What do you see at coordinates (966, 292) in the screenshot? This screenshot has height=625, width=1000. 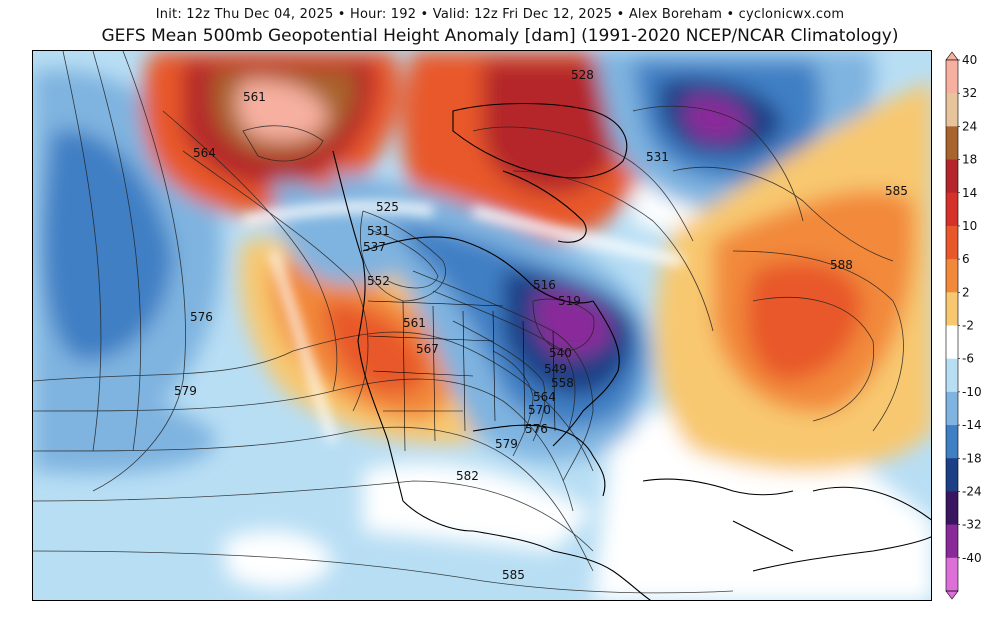 I see `colorbar-tick-label: 2` at bounding box center [966, 292].